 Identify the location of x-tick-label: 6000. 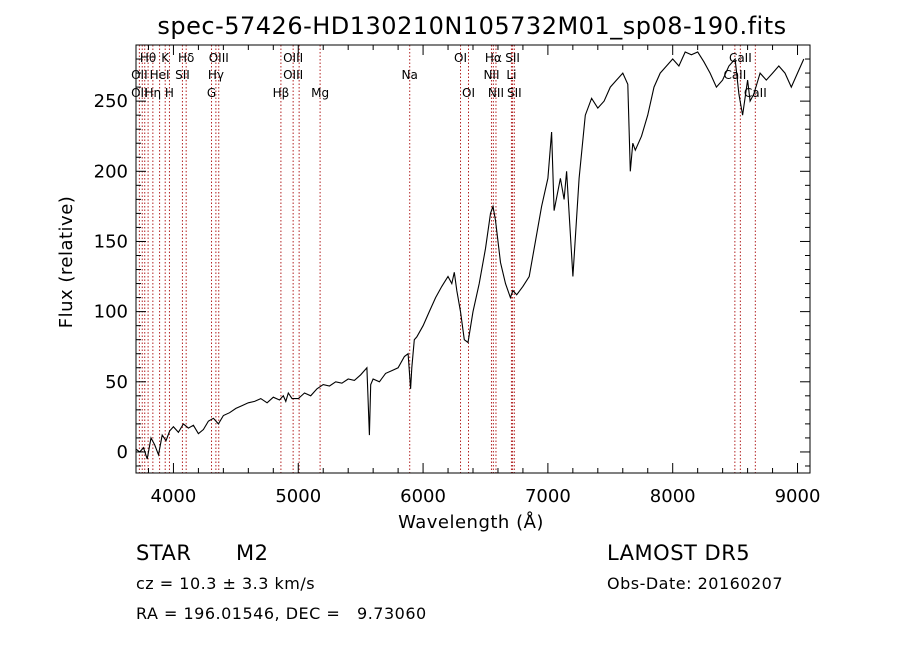
(423, 496).